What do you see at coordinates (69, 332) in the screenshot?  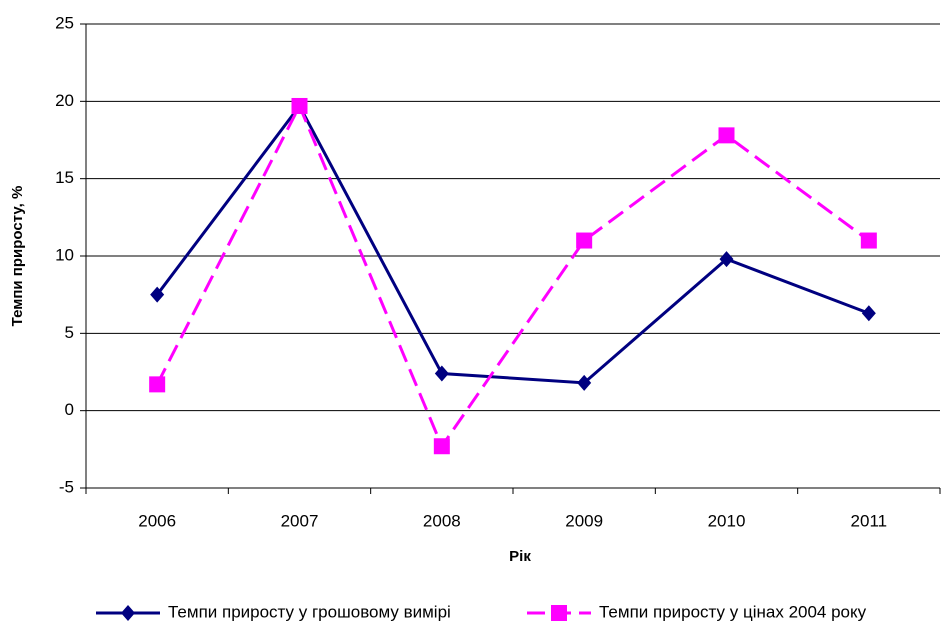 I see `y-tick-label: 5` at bounding box center [69, 332].